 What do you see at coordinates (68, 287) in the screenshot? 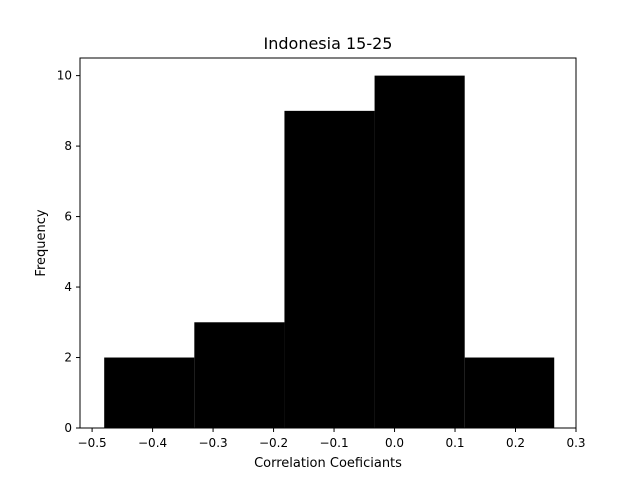
I see `y-tick-label: 4` at bounding box center [68, 287].